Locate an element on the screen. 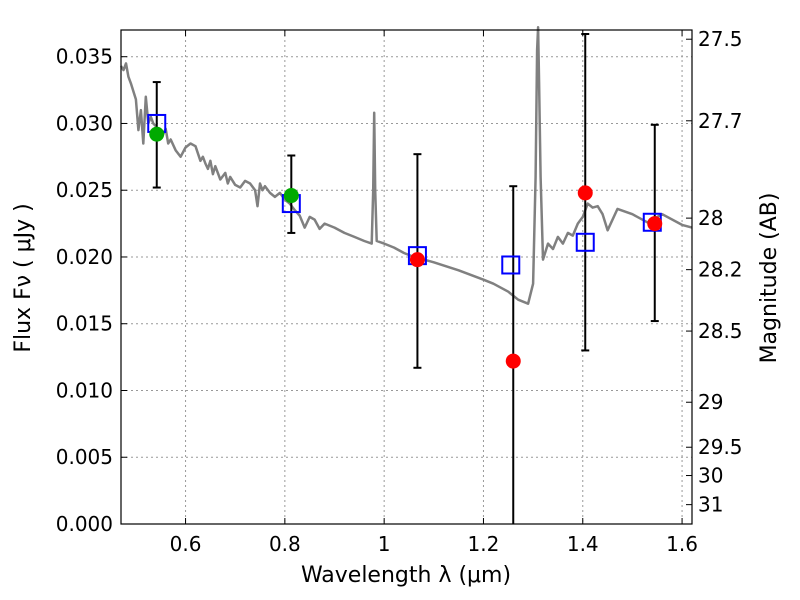 Image resolution: width=800 pixels, height=600 pixels. x-tick-label: 1.4 is located at coordinates (583, 544).